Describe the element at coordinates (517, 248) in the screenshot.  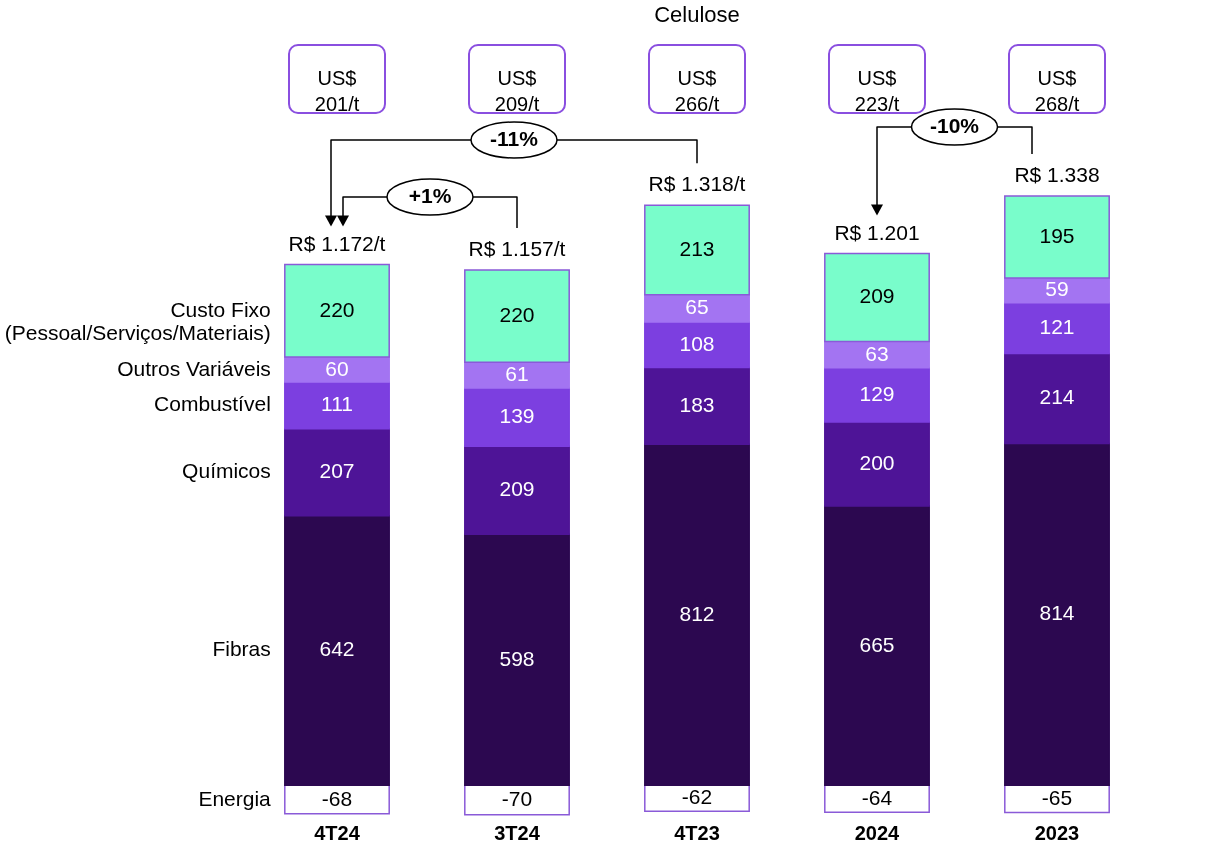
I see `total-label: R$ 1.157/t` at that location.